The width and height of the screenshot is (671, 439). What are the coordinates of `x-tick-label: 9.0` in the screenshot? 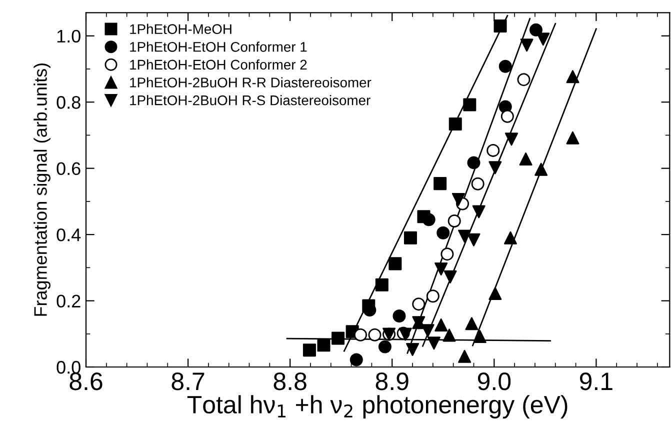 It's located at (494, 381).